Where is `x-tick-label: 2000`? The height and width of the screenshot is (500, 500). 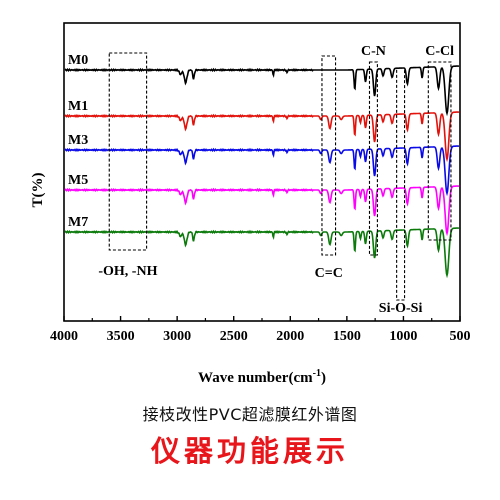 x-tick-label: 2000 is located at coordinates (290, 336).